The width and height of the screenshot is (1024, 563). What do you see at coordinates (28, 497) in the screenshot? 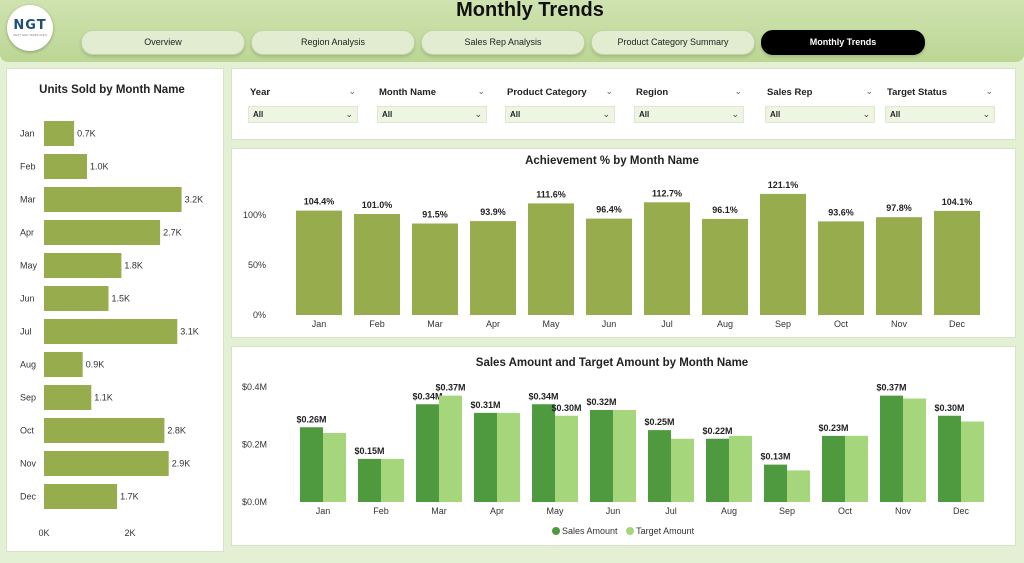
I see `y-tick-label: Dec` at bounding box center [28, 497].